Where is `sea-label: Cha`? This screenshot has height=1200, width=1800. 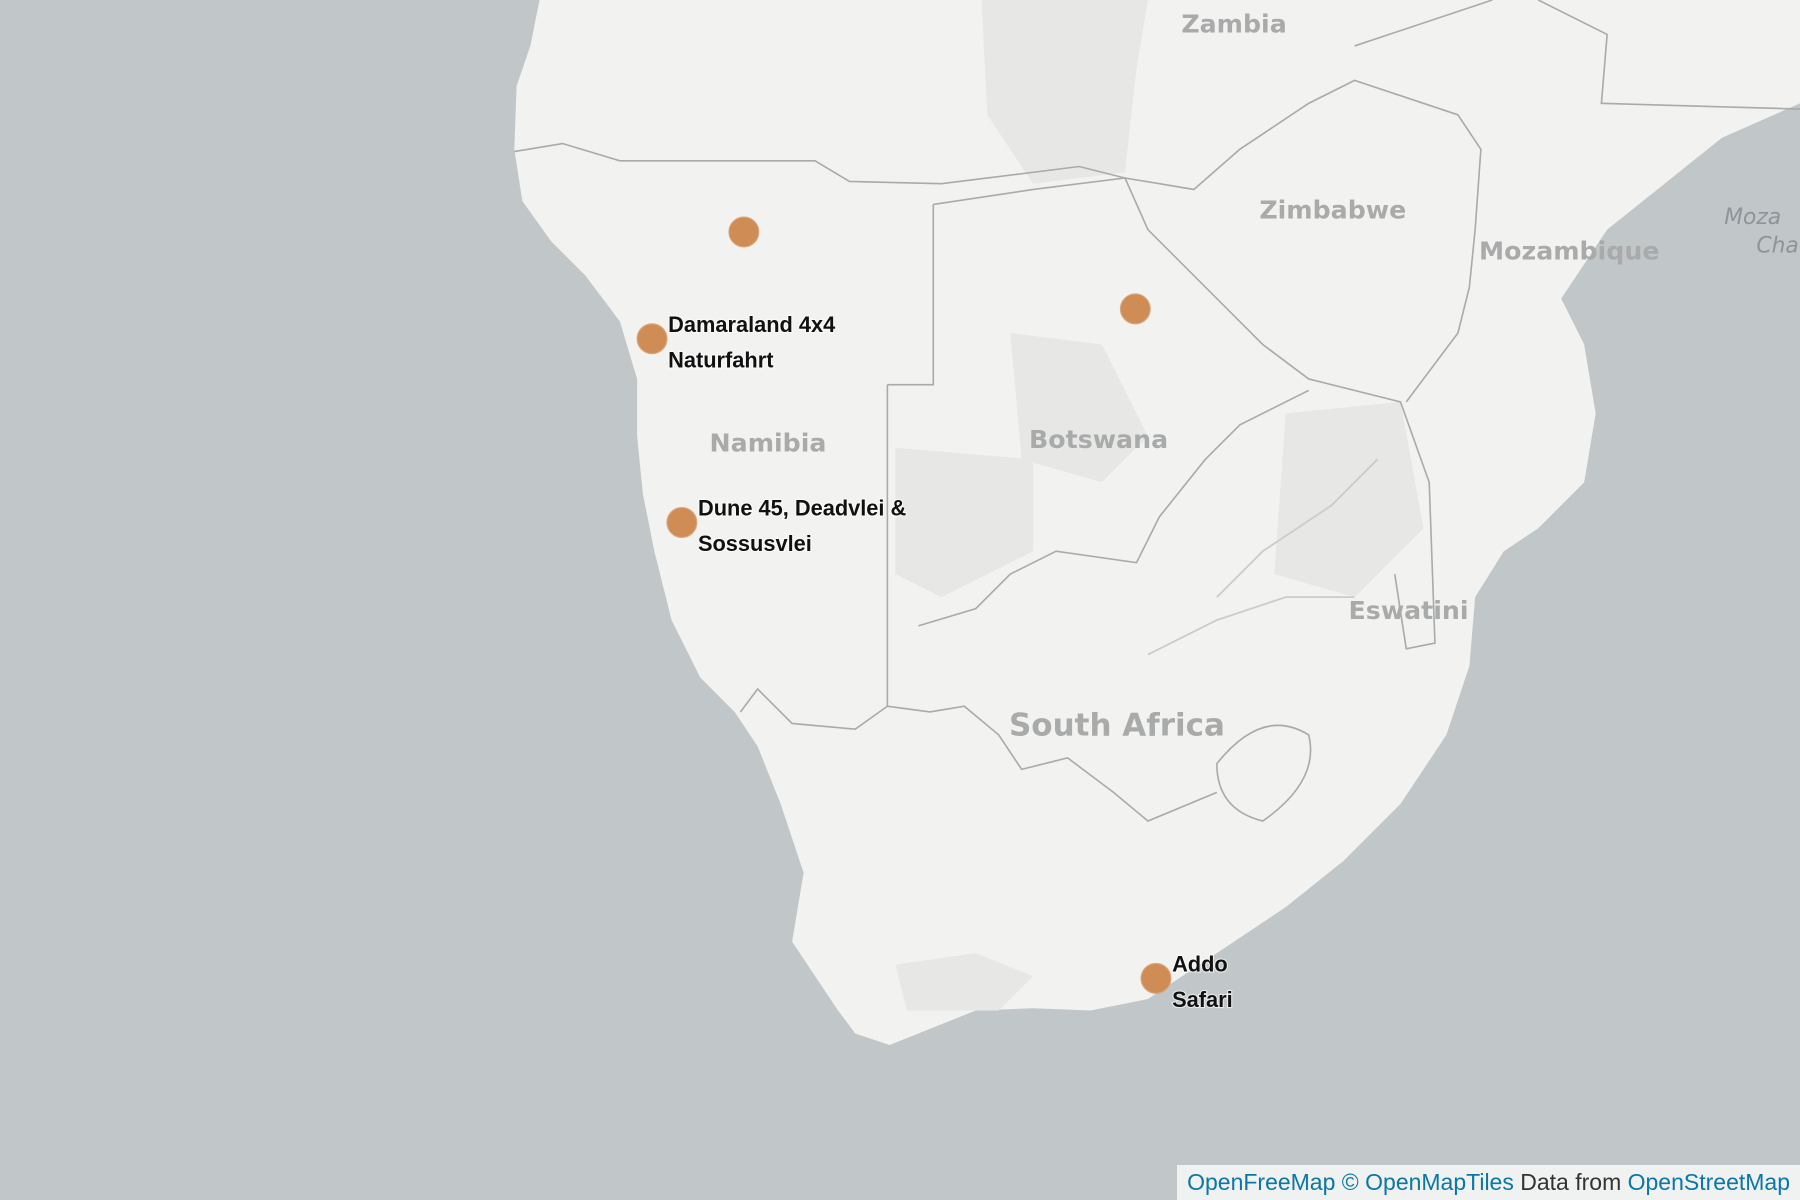 sea-label: Cha is located at coordinates (1777, 246).